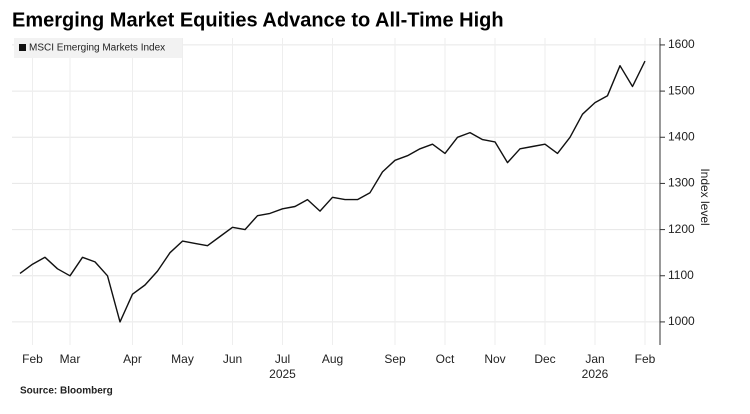 The width and height of the screenshot is (750, 414). Describe the element at coordinates (681, 90) in the screenshot. I see `y-tick-label: 1500` at that location.